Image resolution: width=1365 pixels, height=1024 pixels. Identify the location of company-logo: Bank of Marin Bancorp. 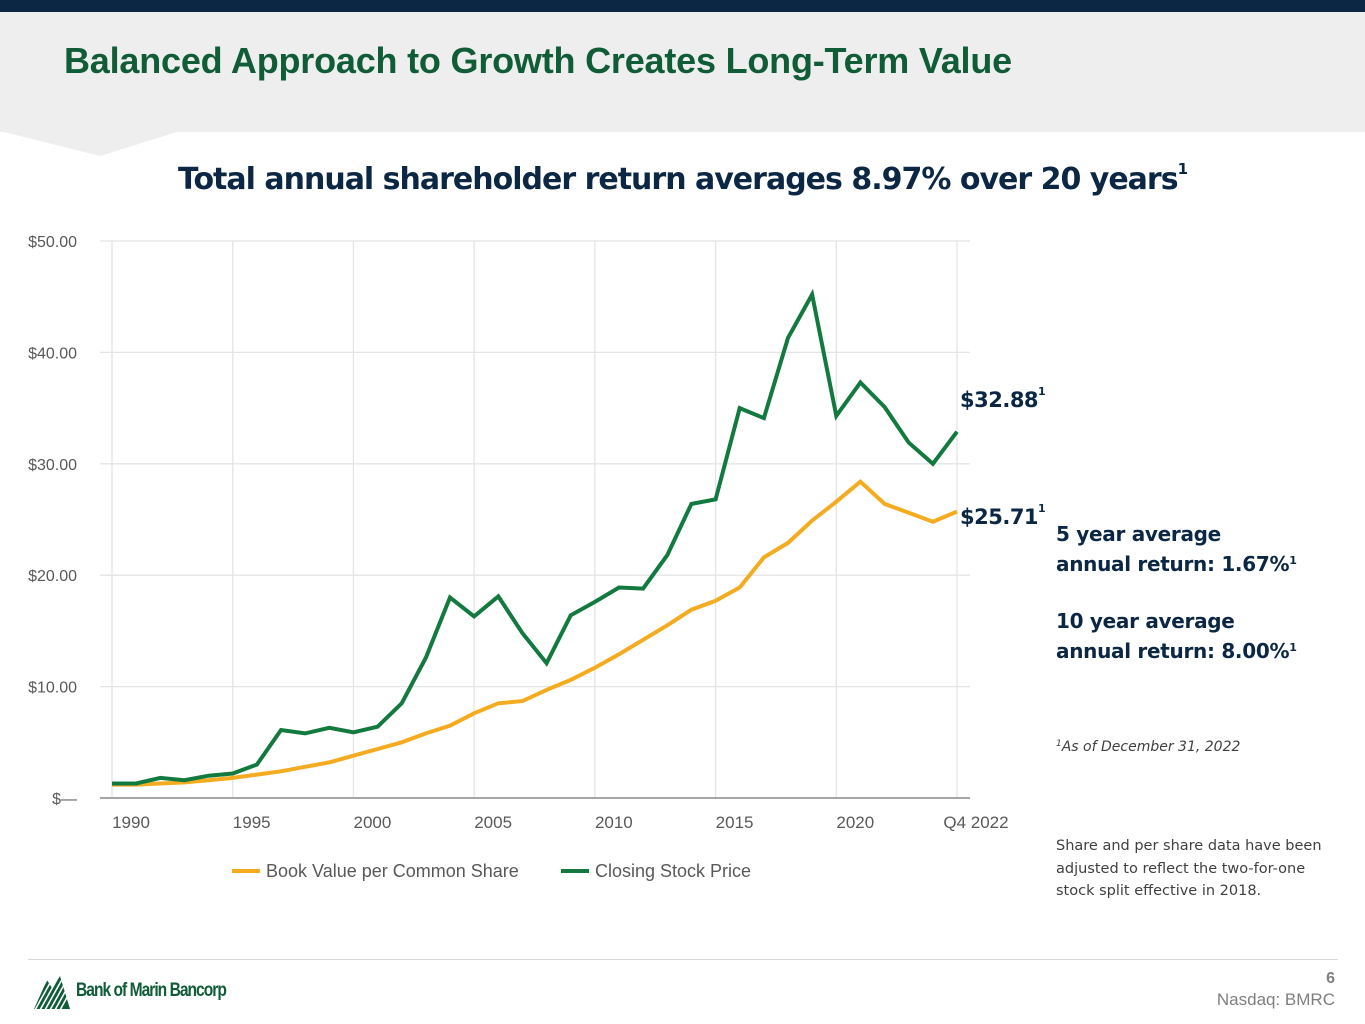
(144, 991).